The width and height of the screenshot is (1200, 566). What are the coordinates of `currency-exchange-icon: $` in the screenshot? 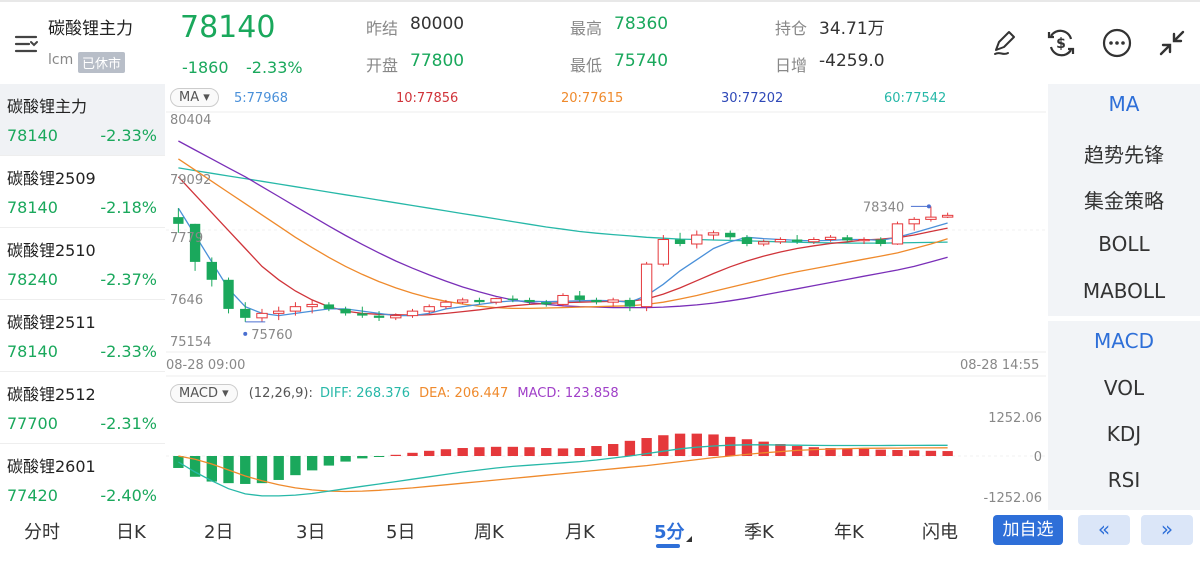 It's located at (1061, 43).